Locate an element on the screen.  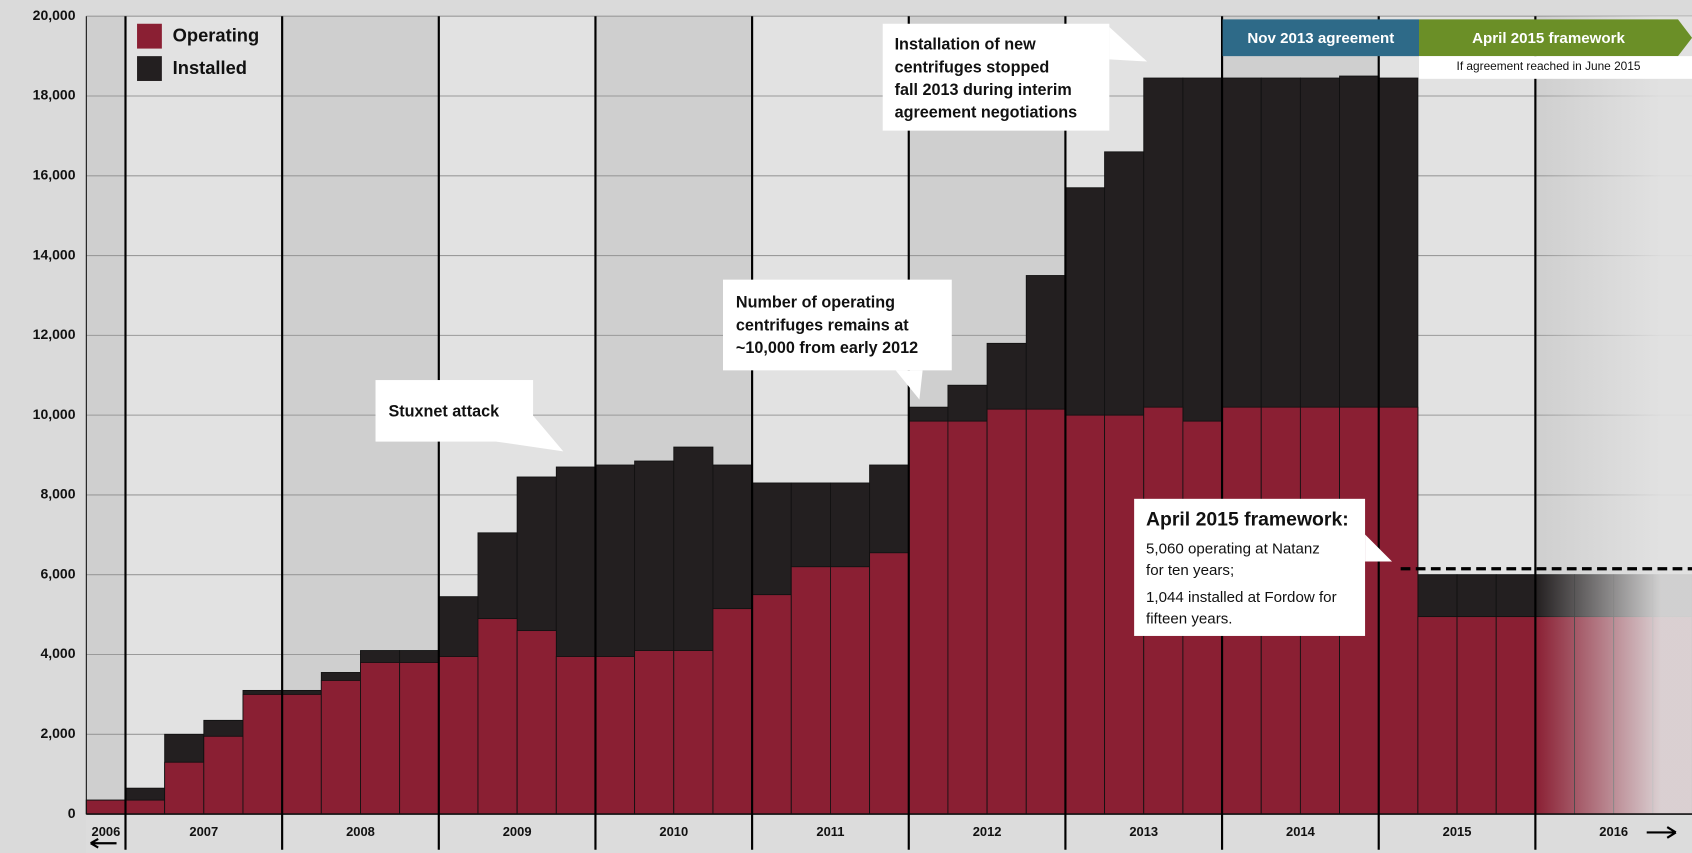
fade is located at coordinates (1613, 415).